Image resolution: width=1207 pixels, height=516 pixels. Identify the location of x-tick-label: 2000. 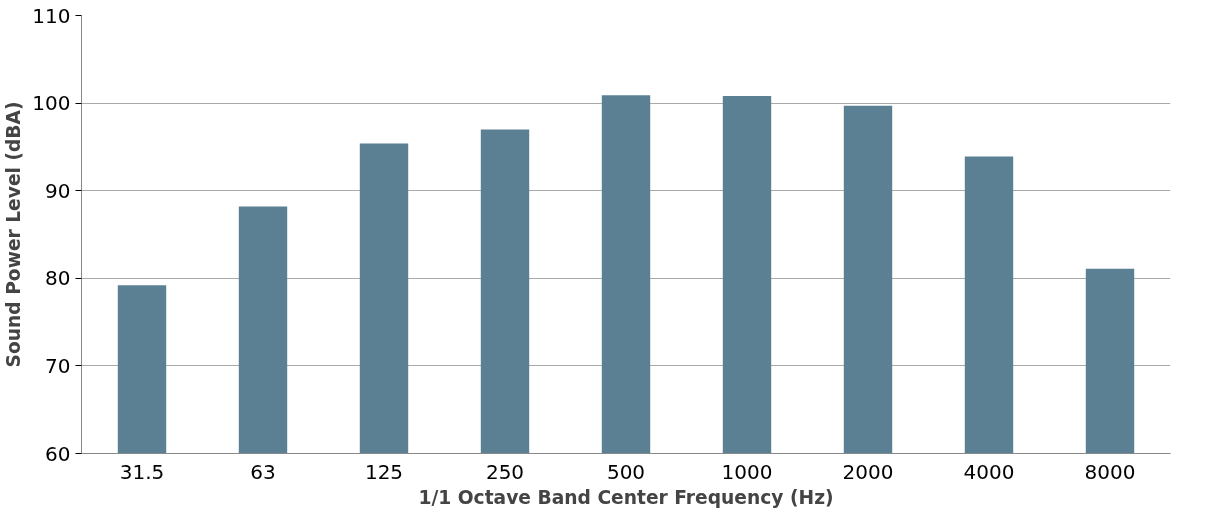
(868, 471).